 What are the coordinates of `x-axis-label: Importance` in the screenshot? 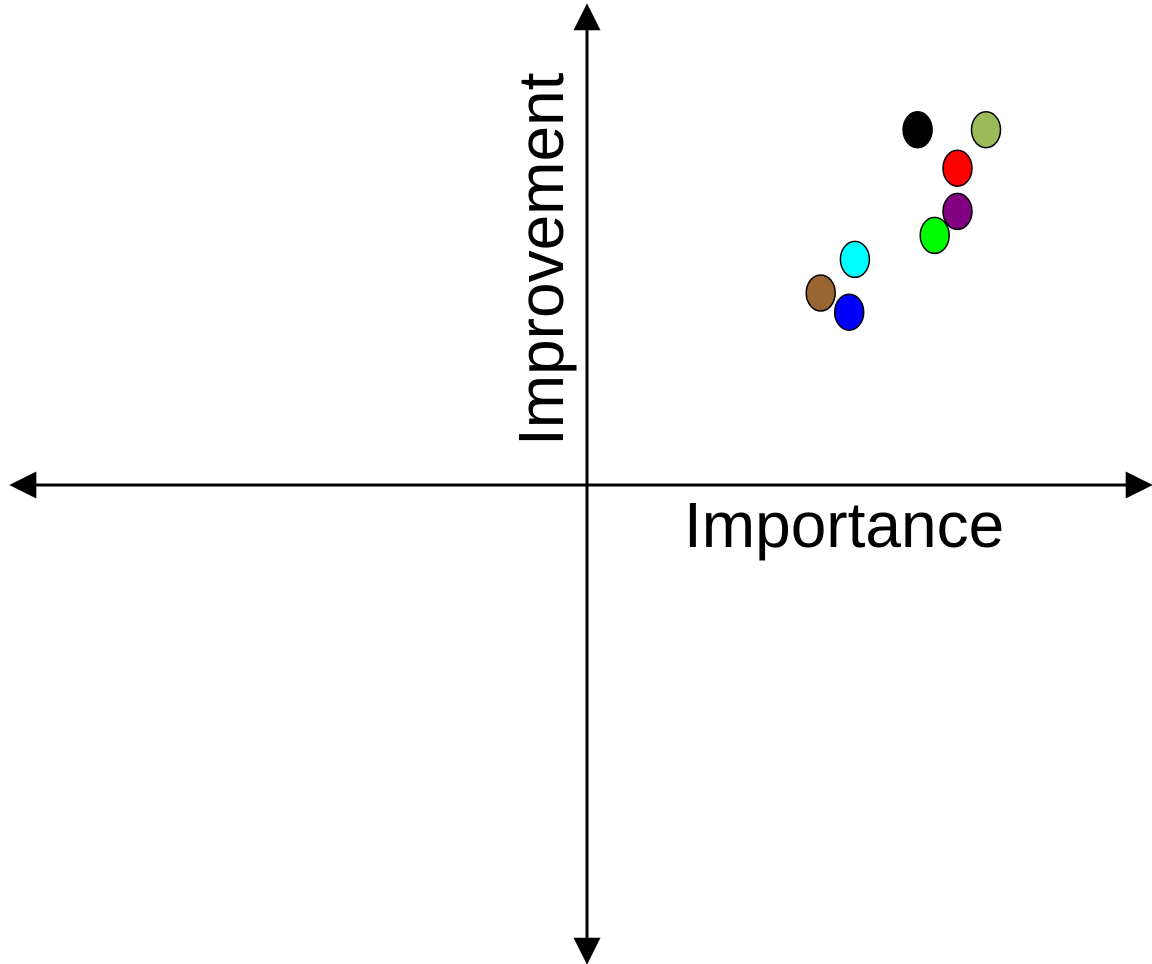 It's located at (844, 525).